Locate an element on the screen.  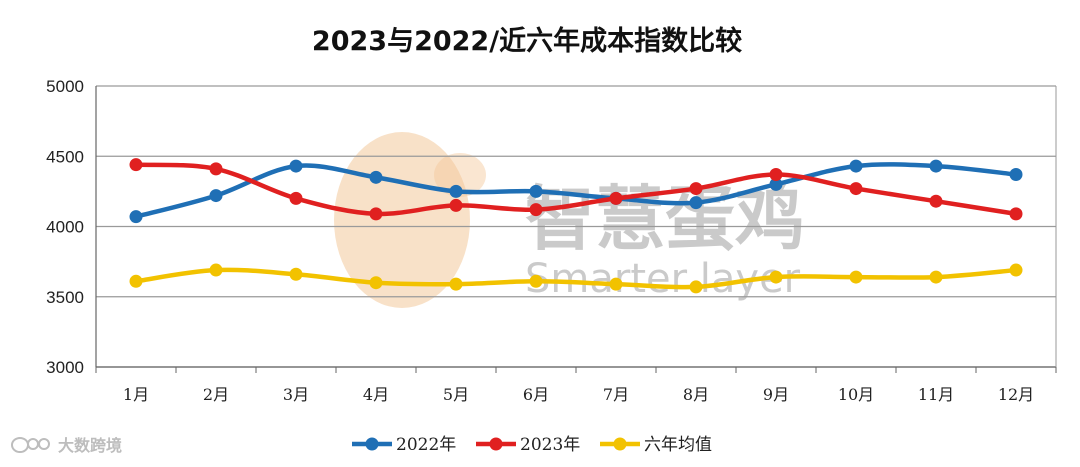
y-tick-label: 4500 is located at coordinates (65, 156).